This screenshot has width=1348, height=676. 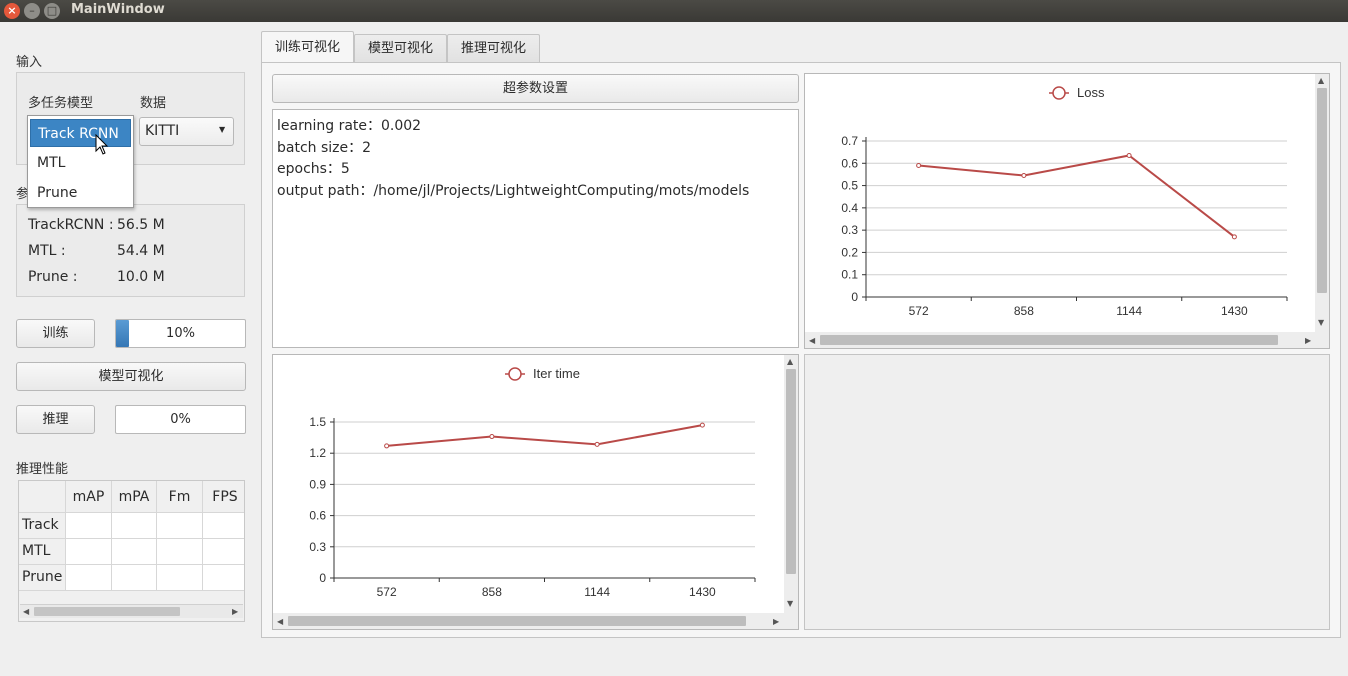 What do you see at coordinates (29, 62) in the screenshot?
I see `input-section-title: 输入` at bounding box center [29, 62].